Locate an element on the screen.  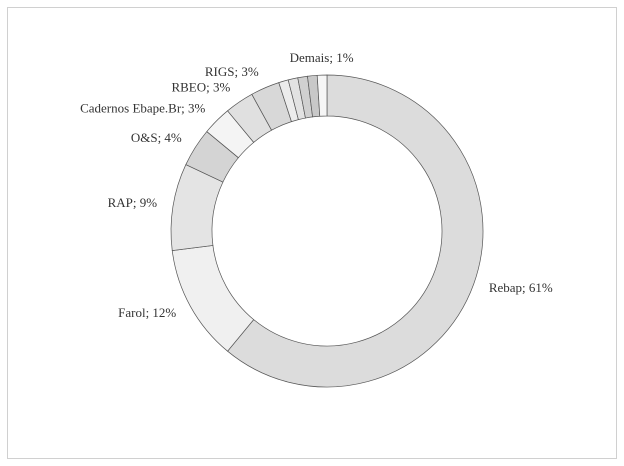
donut-slice is located at coordinates (322, 95).